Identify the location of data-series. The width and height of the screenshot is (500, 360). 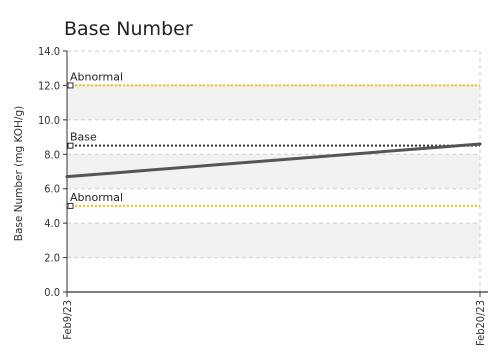
(273, 160).